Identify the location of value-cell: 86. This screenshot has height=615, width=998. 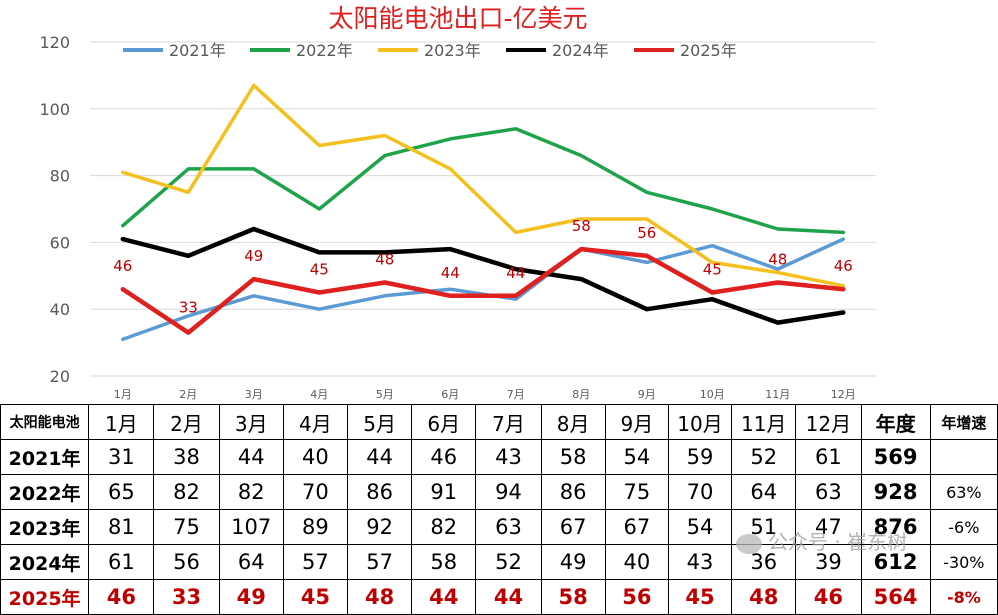
(379, 492).